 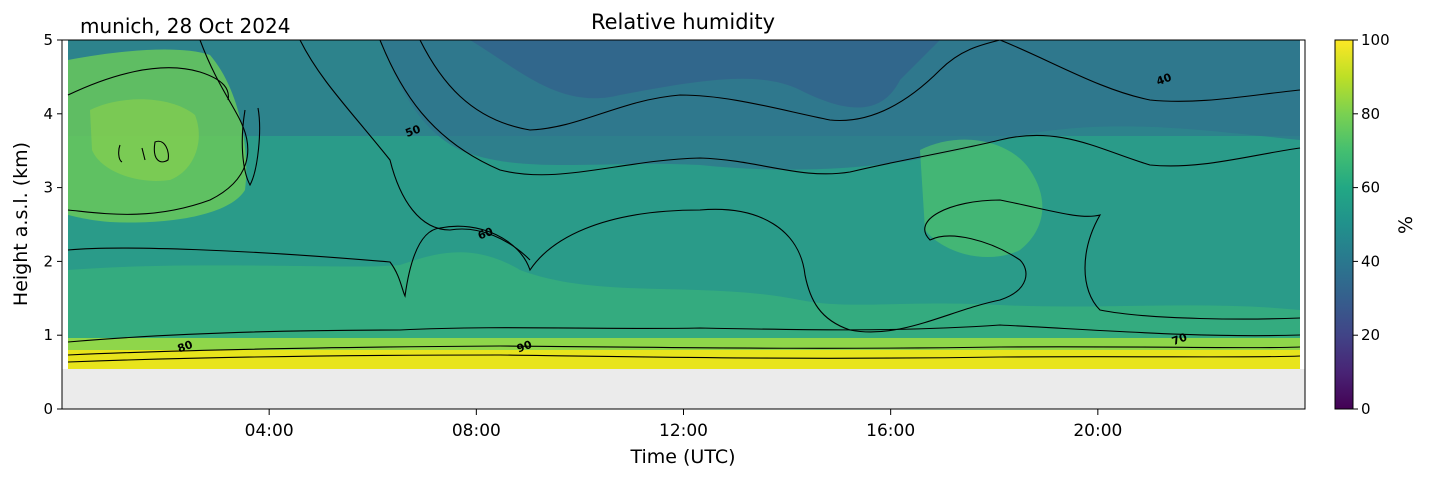 What do you see at coordinates (148, 84) in the screenshot?
I see `contour-left-upper` at bounding box center [148, 84].